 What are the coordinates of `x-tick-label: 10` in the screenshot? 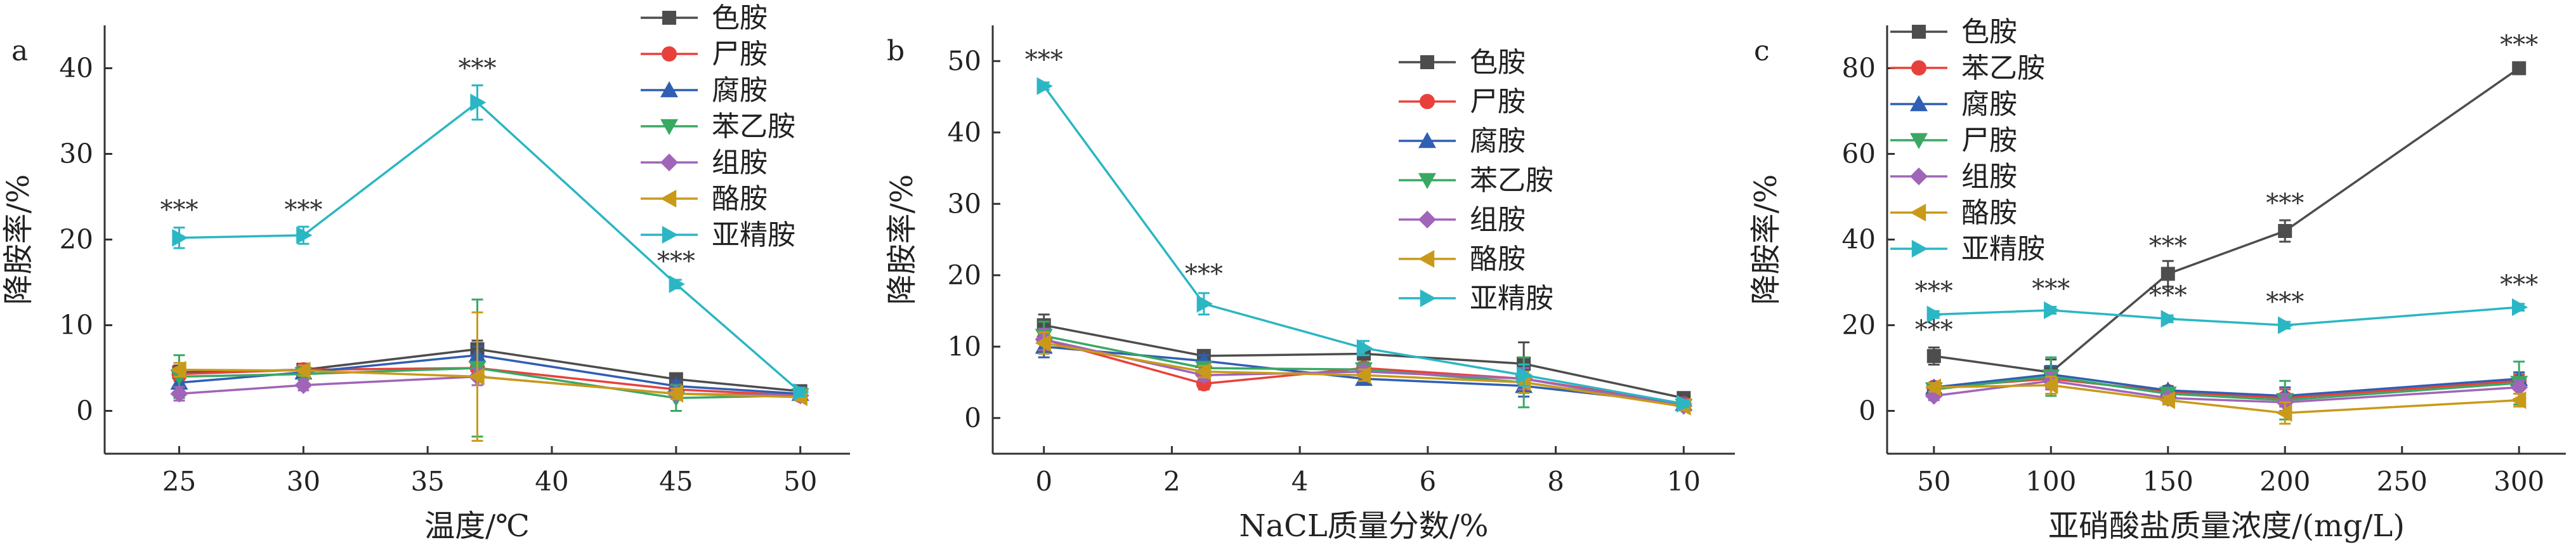 It's located at (1684, 481).